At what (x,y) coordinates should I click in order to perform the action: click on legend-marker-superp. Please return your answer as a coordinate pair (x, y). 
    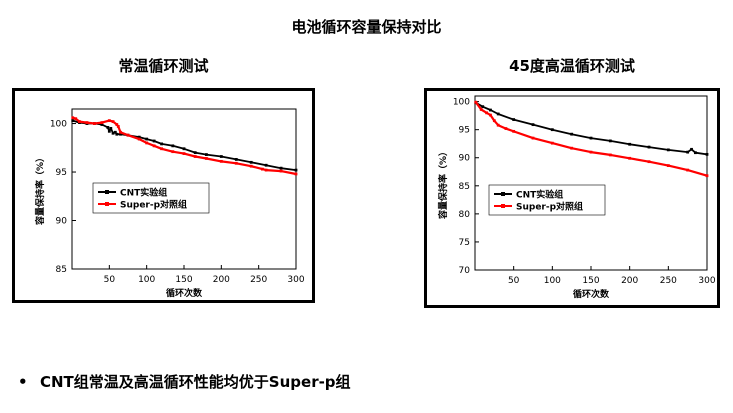
    Looking at the image, I should click on (107, 204).